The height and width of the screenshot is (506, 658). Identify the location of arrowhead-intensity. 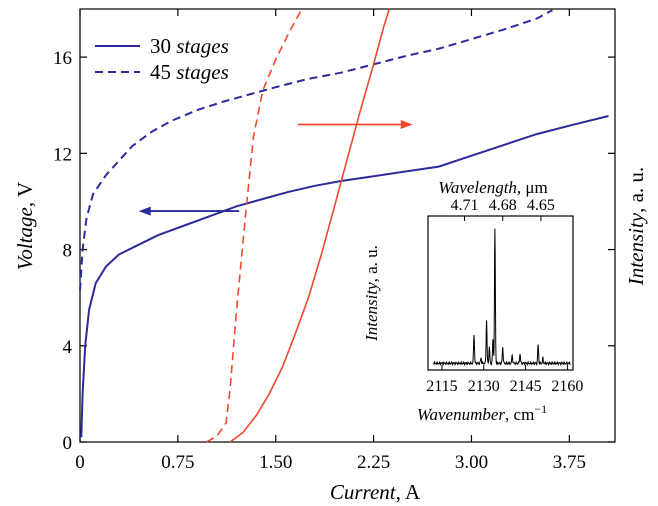
(406, 124).